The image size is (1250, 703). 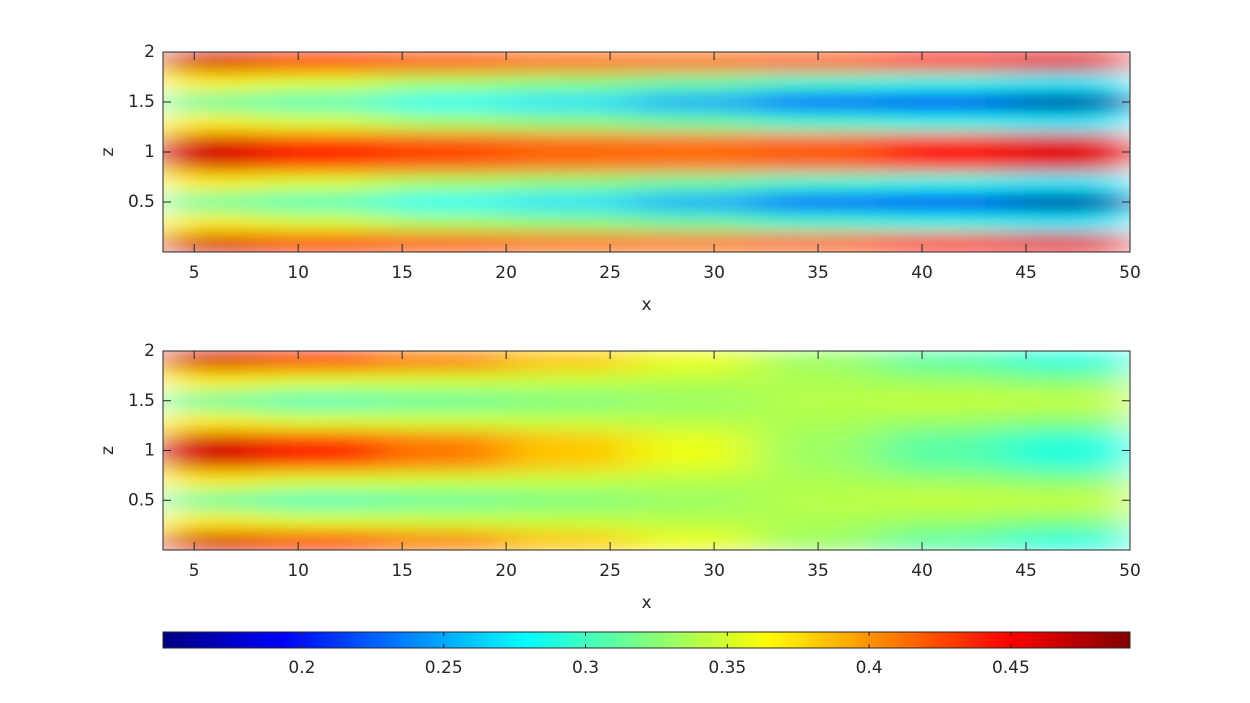 What do you see at coordinates (194, 571) in the screenshot?
I see `x-tick-label: 5` at bounding box center [194, 571].